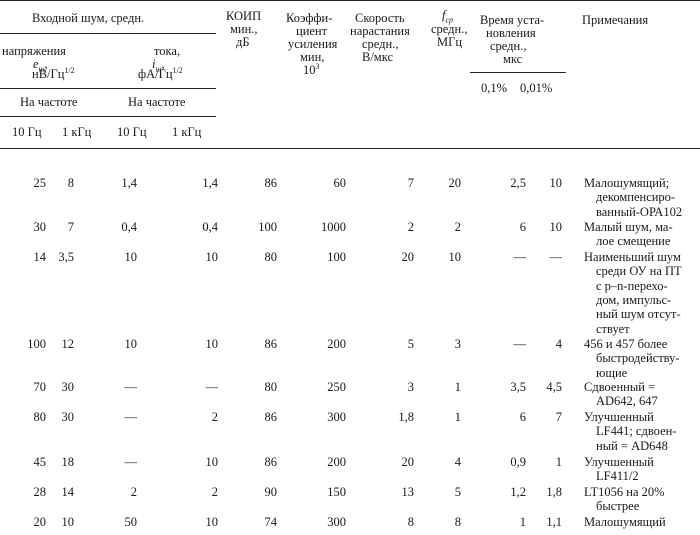 The height and width of the screenshot is (535, 700). Describe the element at coordinates (132, 132) in the screenshot. I see `freq-i-10hz: 10 Гц` at that location.